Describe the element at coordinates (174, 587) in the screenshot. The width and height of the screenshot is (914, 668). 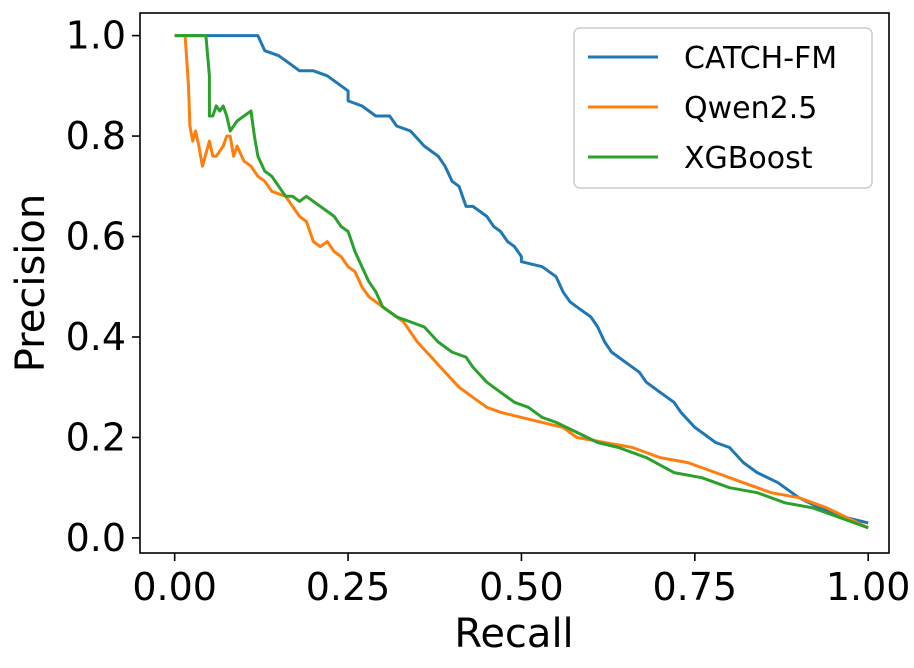
I see `x-tick-label: 0.00` at that location.